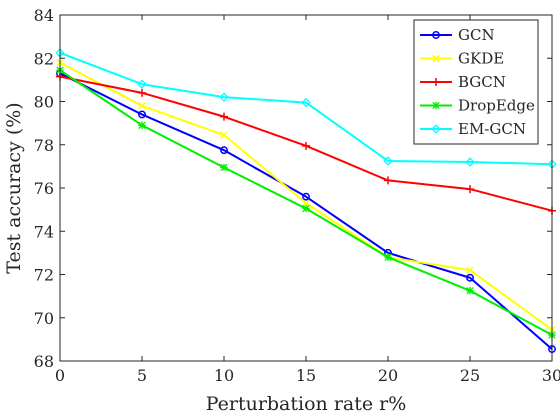  What do you see at coordinates (44, 318) in the screenshot?
I see `y-tick-label: 70` at bounding box center [44, 318].